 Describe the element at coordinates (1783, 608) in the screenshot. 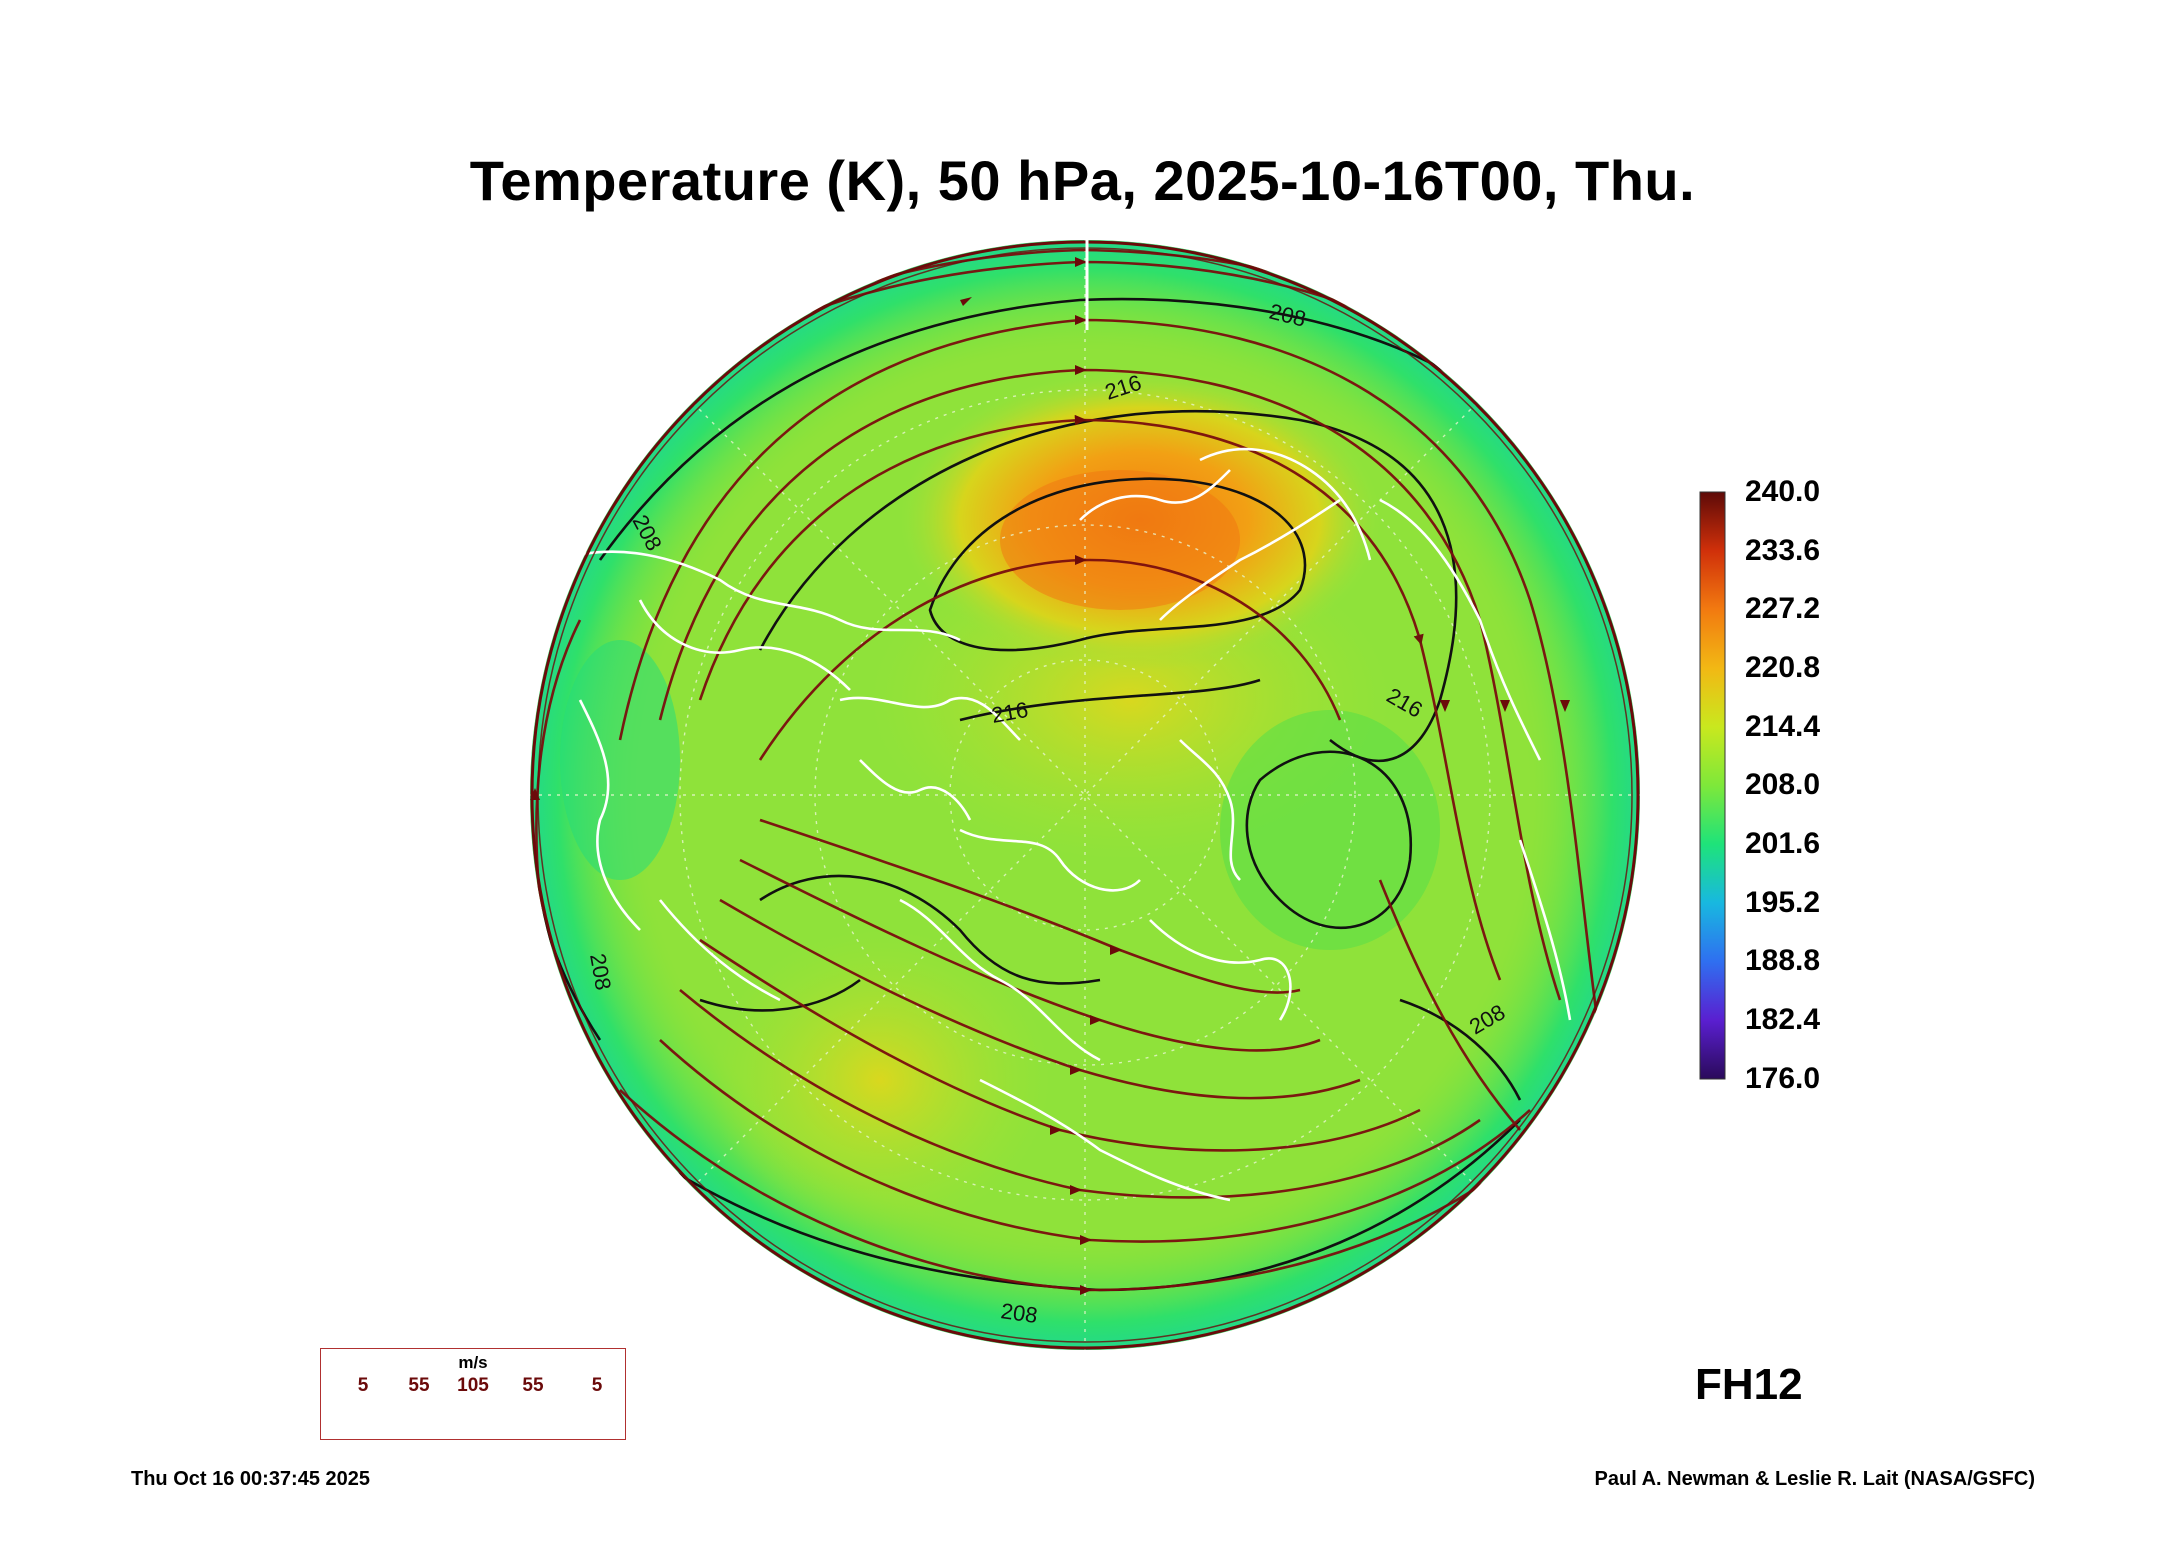

I see `colorbar-tick: 227.2` at that location.